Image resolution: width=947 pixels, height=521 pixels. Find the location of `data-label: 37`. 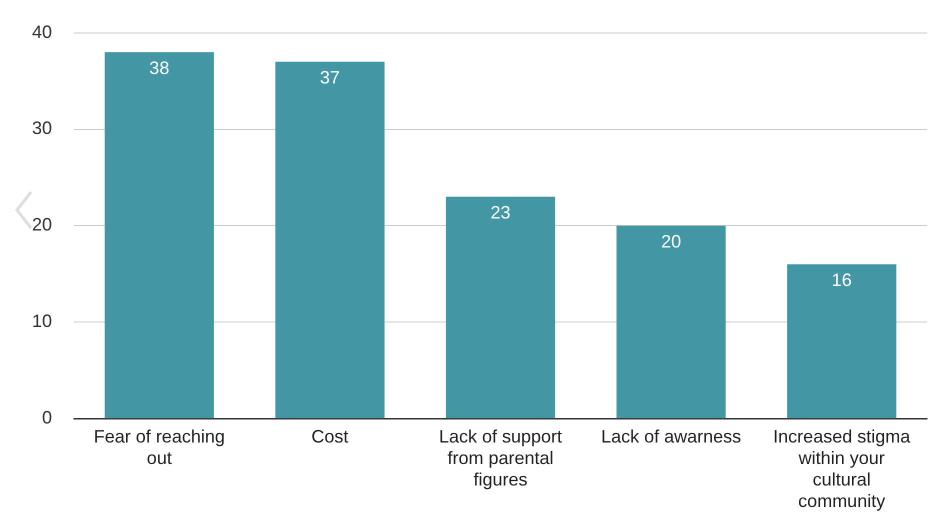

data-label: 37 is located at coordinates (330, 78).